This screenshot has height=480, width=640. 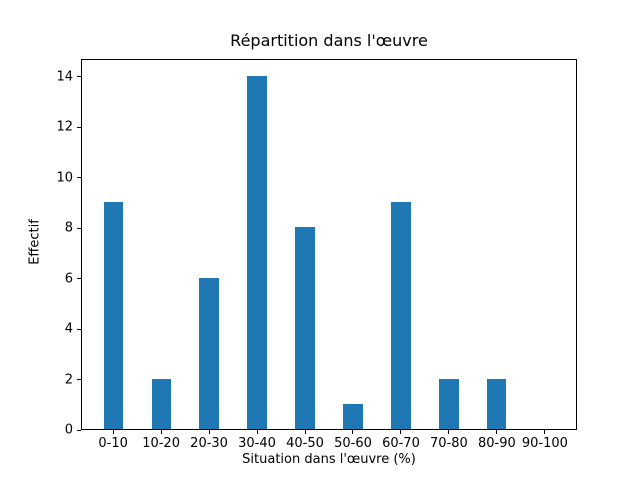 What do you see at coordinates (113, 443) in the screenshot?
I see `x-tick-label: 0-10` at bounding box center [113, 443].